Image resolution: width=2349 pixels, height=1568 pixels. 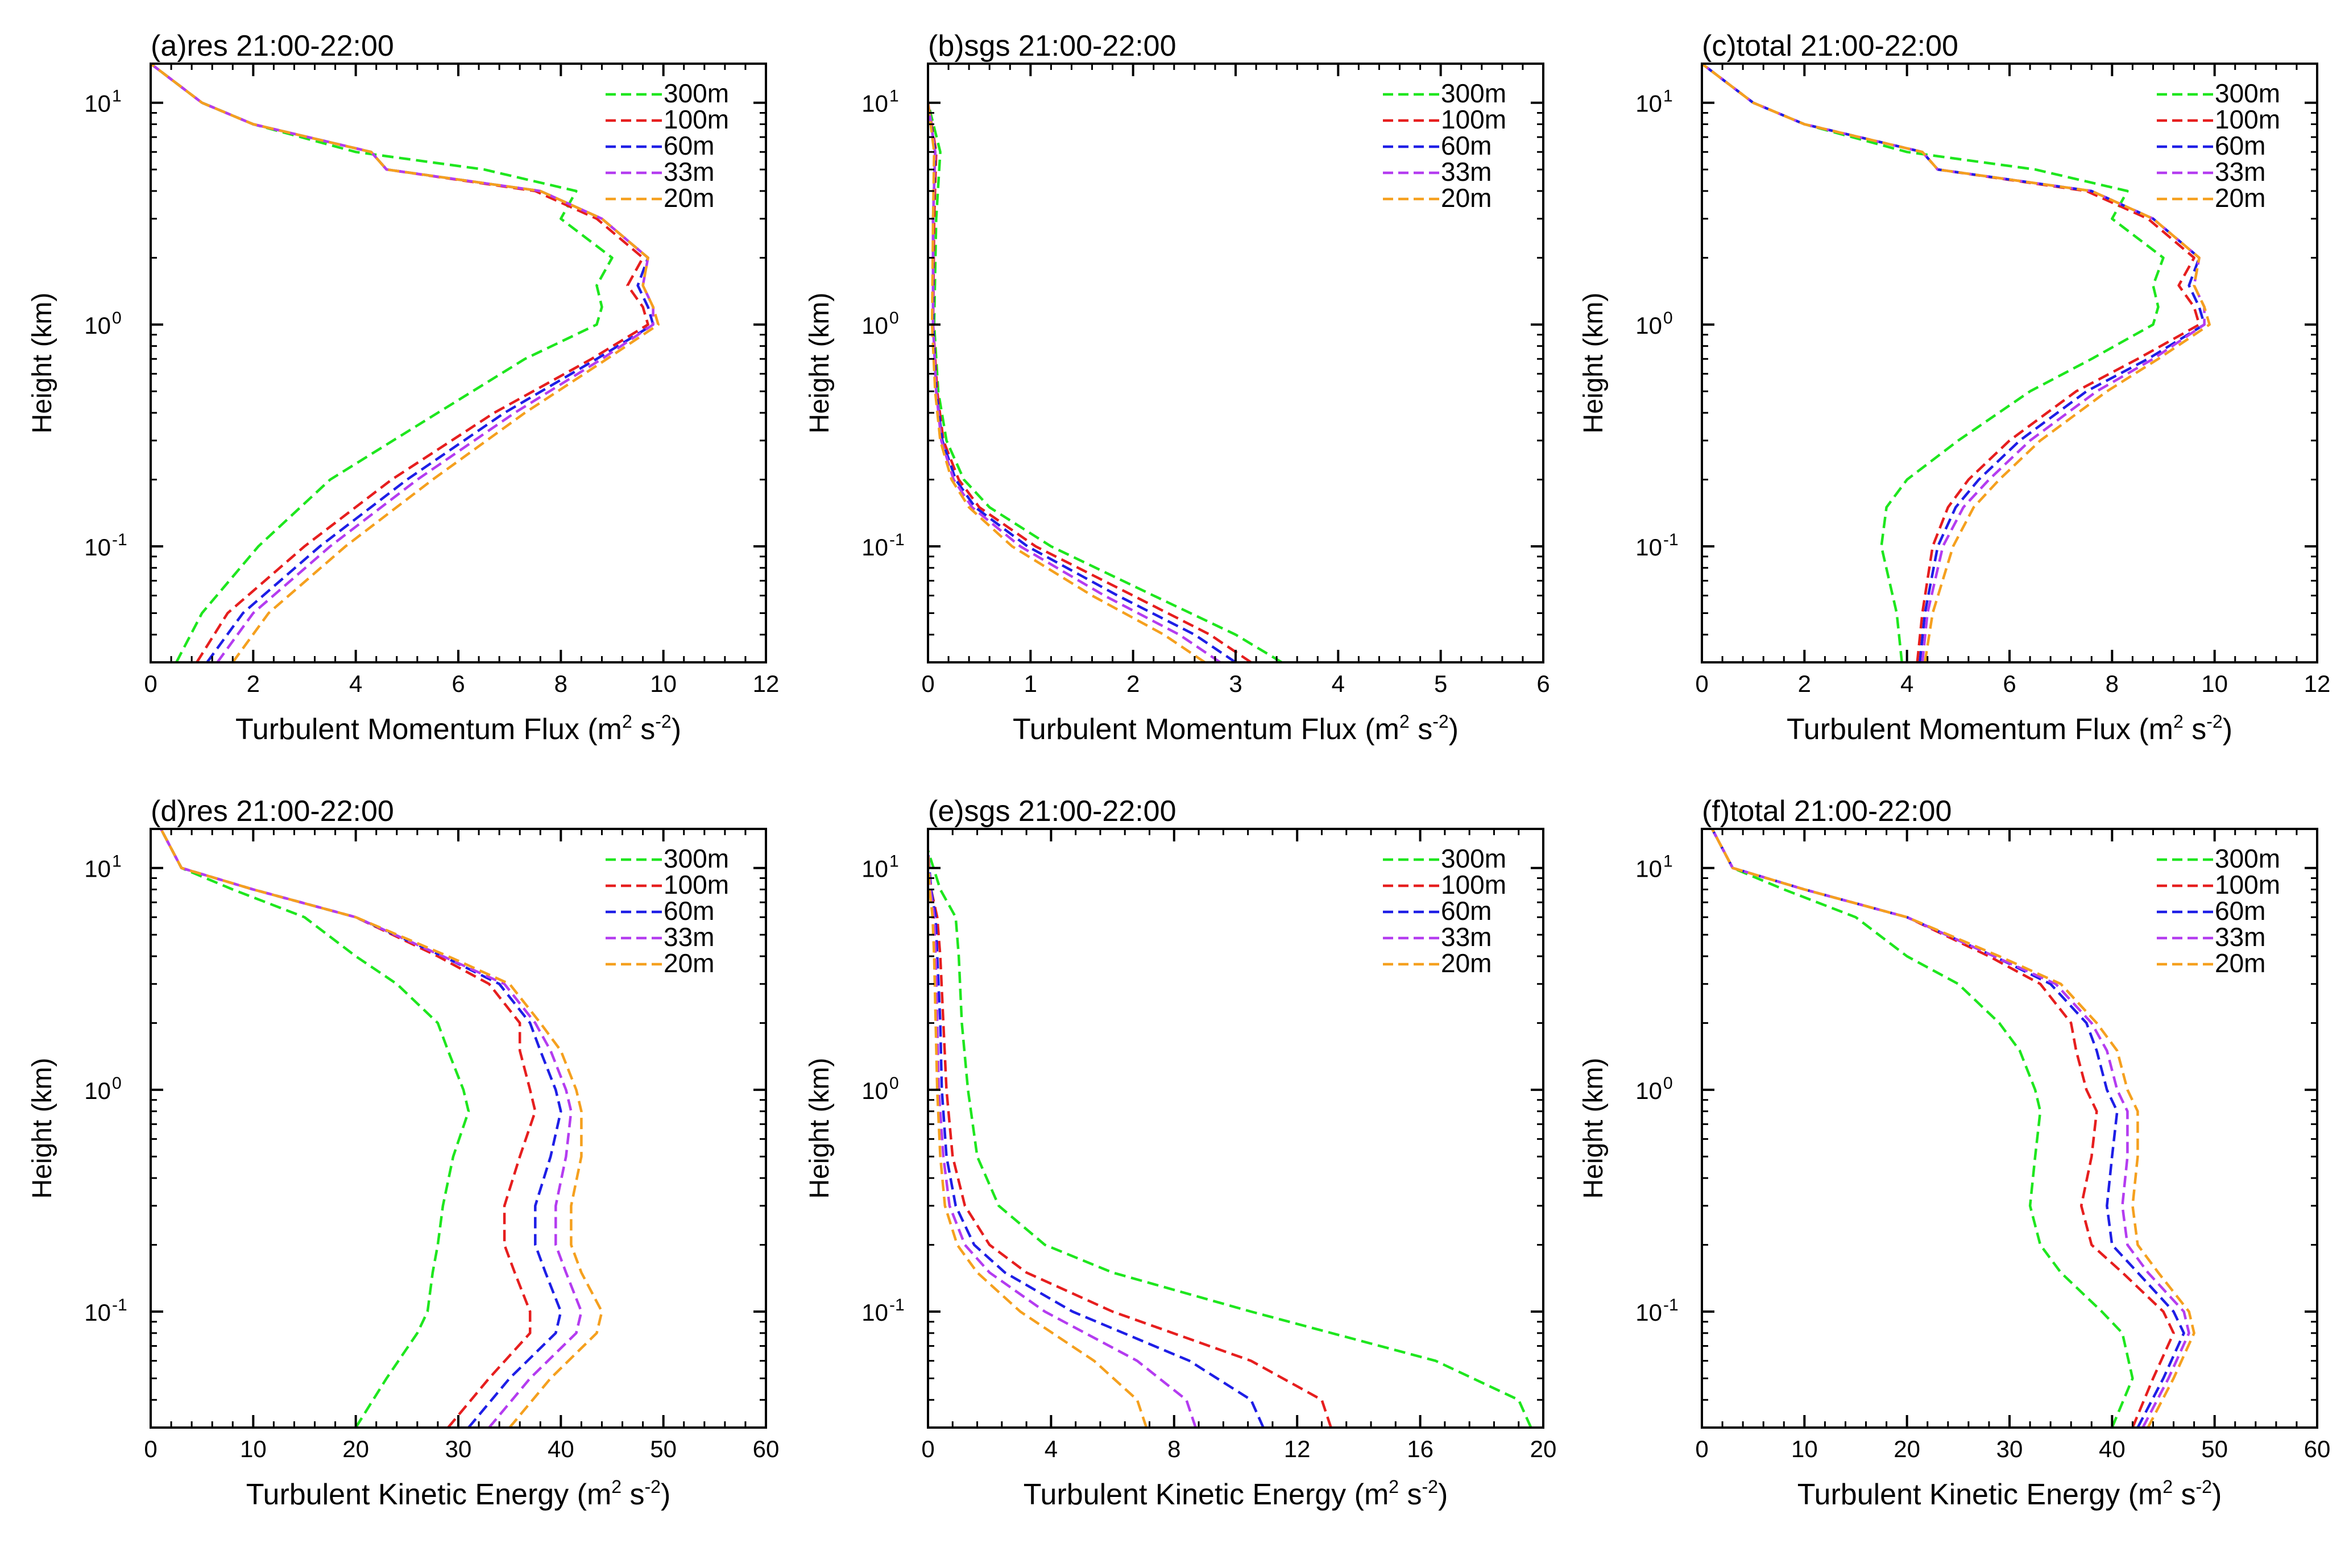 I want to click on x-tick-label: 40, so click(x=561, y=1449).